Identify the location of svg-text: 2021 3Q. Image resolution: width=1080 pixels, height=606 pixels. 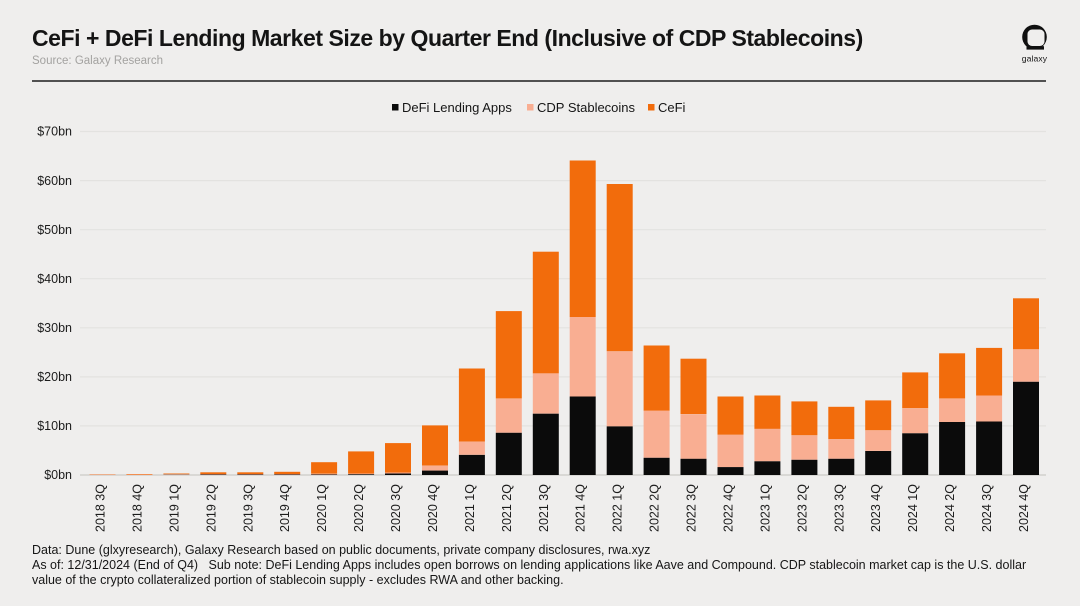
(544, 508).